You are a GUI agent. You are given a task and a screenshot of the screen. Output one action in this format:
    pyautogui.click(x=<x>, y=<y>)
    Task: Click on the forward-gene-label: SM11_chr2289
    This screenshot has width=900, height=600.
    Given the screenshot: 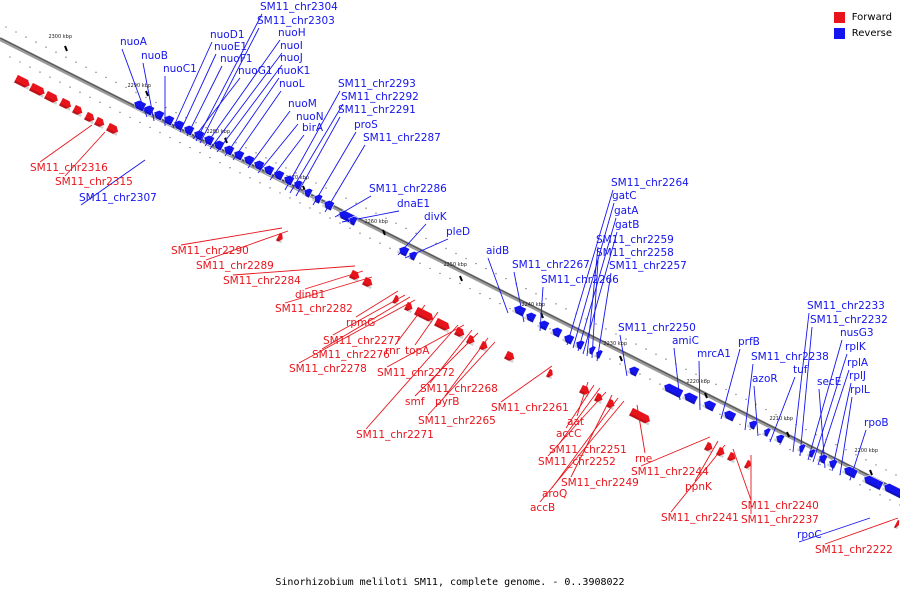 What is the action you would take?
    pyautogui.click(x=235, y=266)
    